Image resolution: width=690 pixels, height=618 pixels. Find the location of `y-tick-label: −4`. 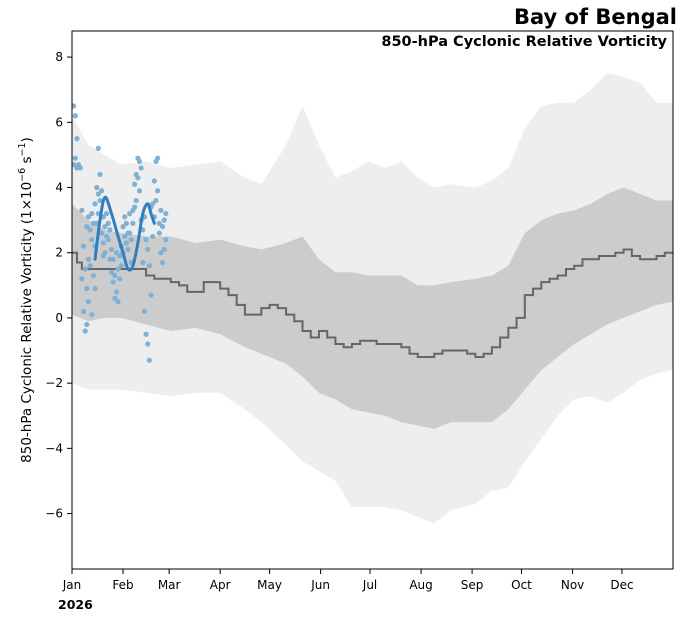

y-tick-label: −4 is located at coordinates (54, 448).